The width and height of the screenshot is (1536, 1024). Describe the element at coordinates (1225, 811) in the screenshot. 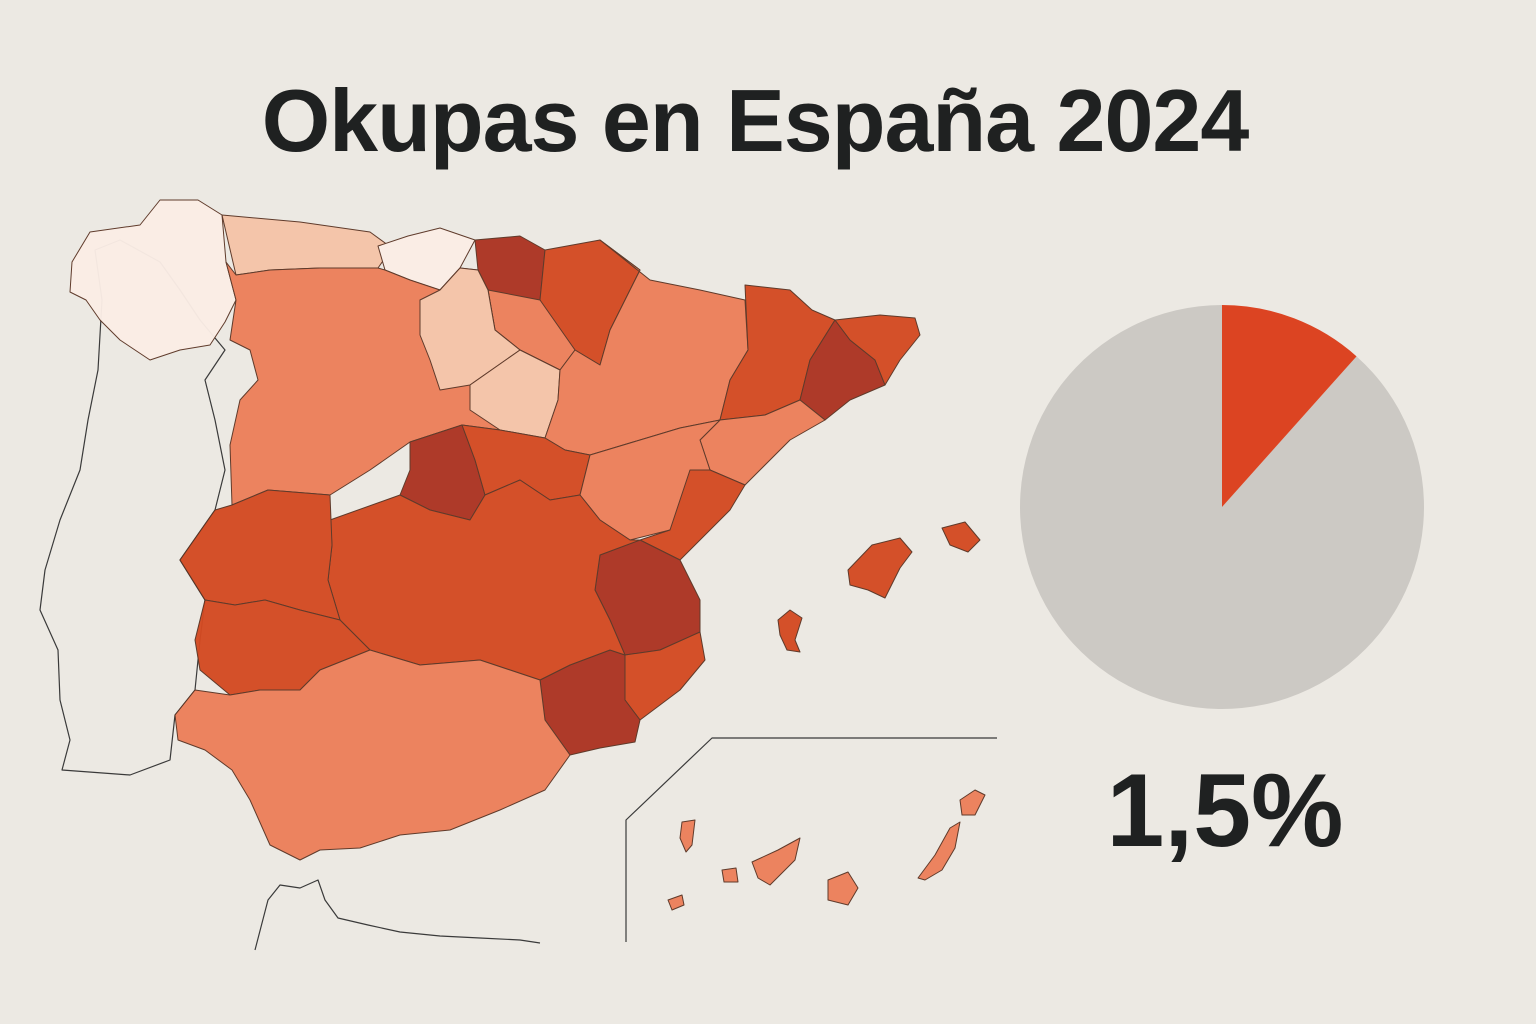

I see `percentage-stat: 1,5%` at that location.